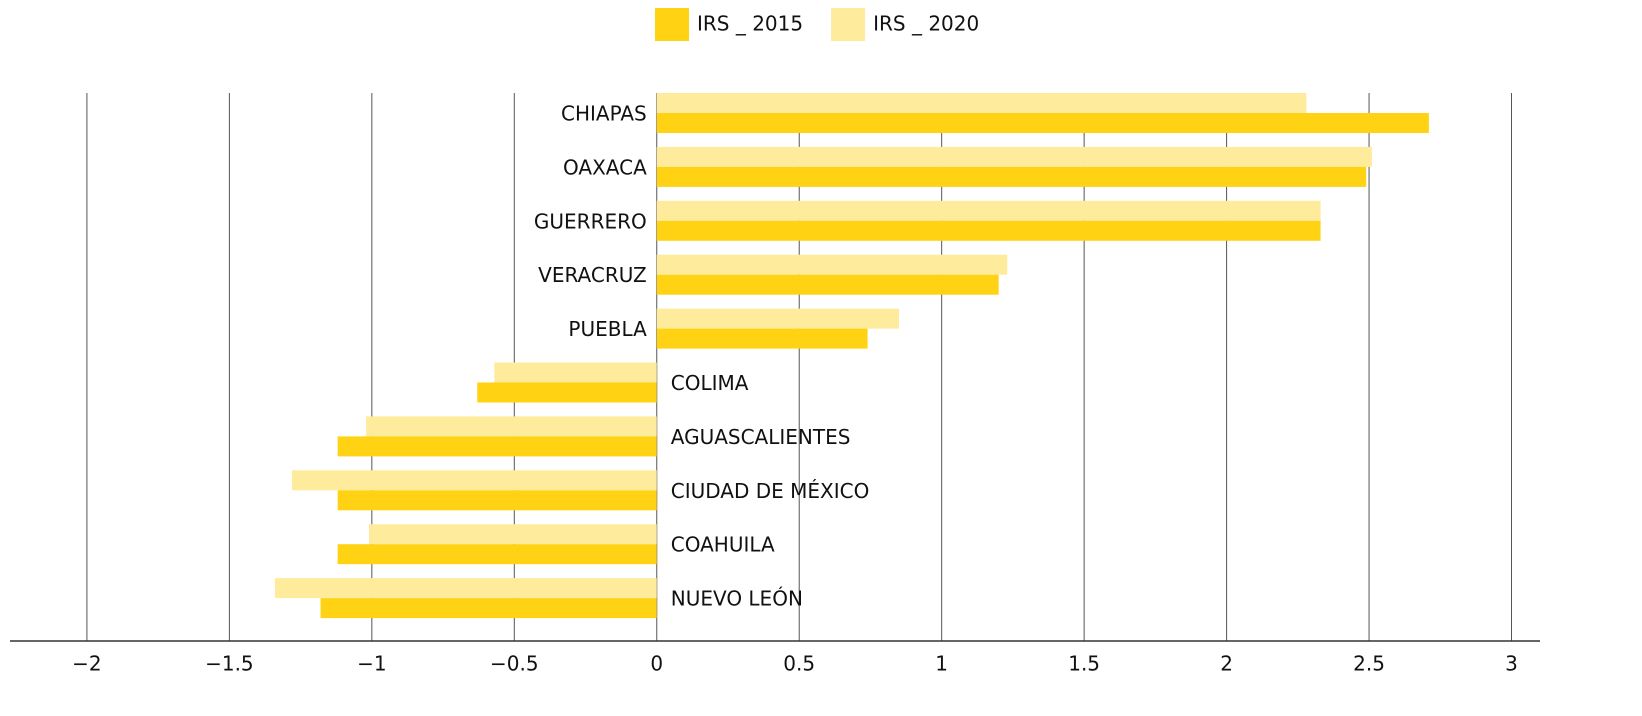 Image resolution: width=1642 pixels, height=716 pixels. What do you see at coordinates (761, 437) in the screenshot?
I see `category-label: AGUASCALIENTES` at bounding box center [761, 437].